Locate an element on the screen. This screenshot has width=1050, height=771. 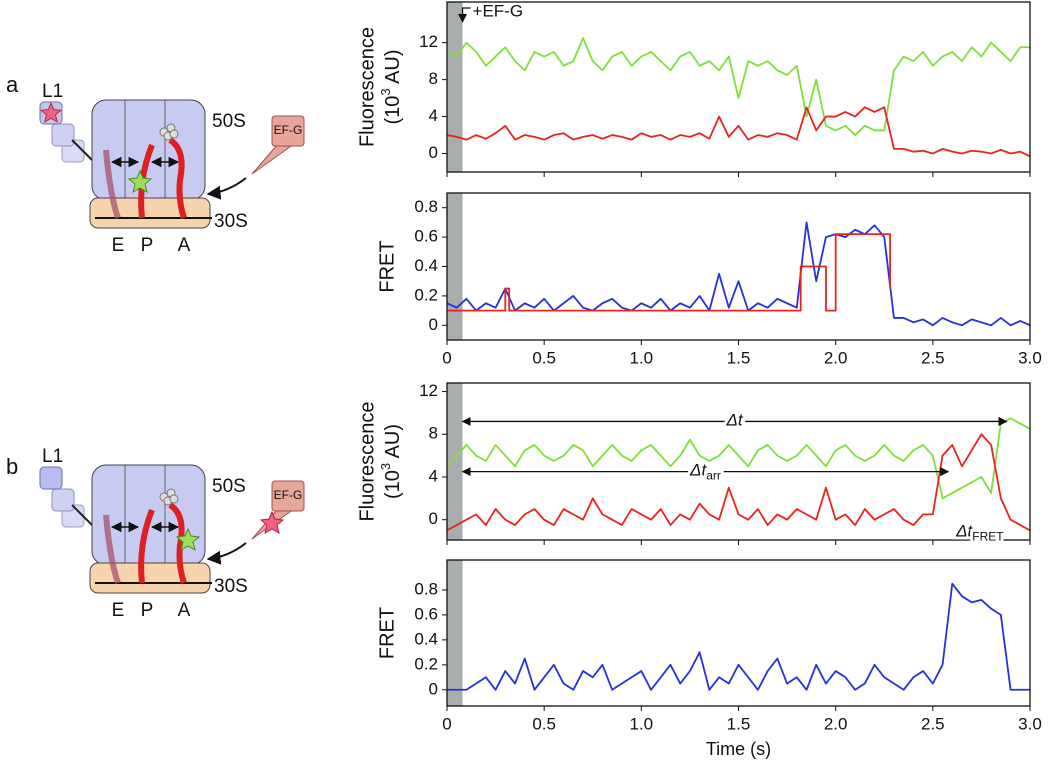
l1 is located at coordinates (51, 478).